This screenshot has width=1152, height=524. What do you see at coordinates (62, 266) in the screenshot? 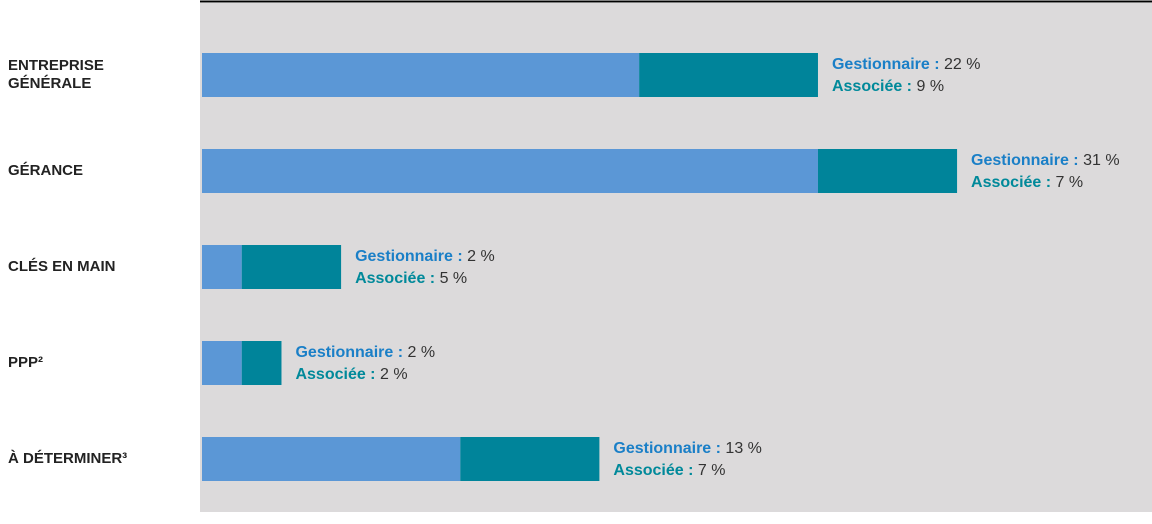
I see `category-label: CLÉS EN MAIN` at bounding box center [62, 266].